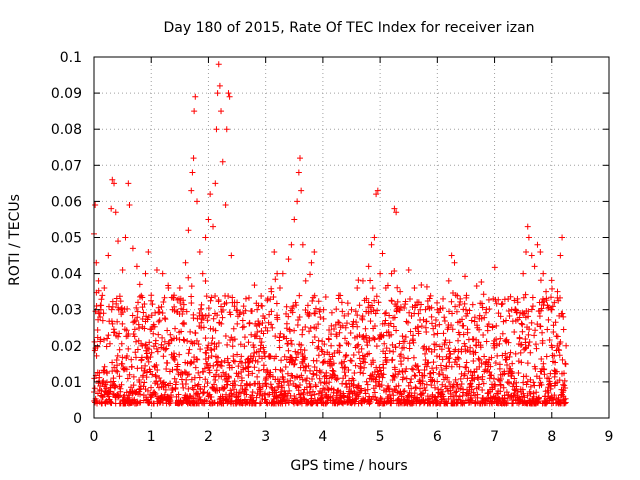 The image size is (640, 480). What do you see at coordinates (15, 240) in the screenshot?
I see `y-axis-label: ROTI / TECUs` at bounding box center [15, 240].